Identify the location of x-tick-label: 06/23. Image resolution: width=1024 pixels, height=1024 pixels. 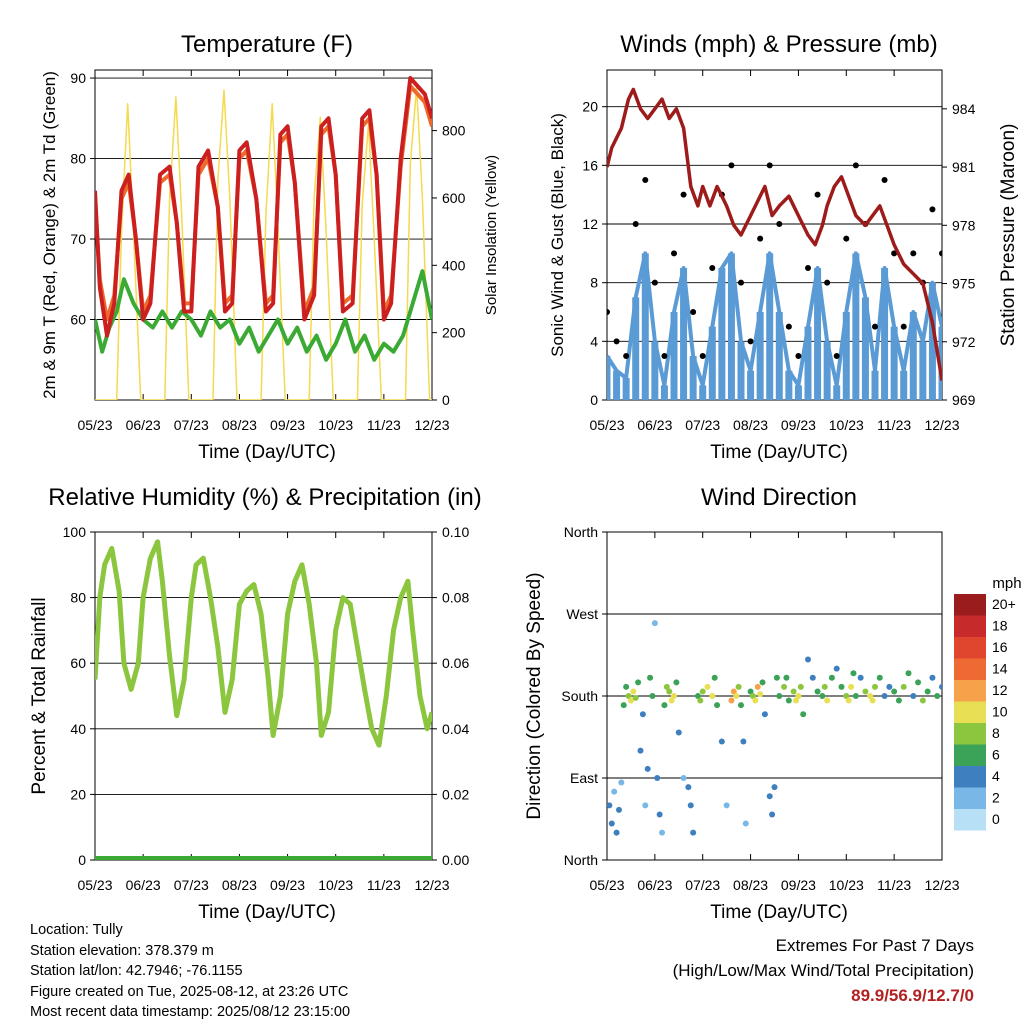
(143, 425).